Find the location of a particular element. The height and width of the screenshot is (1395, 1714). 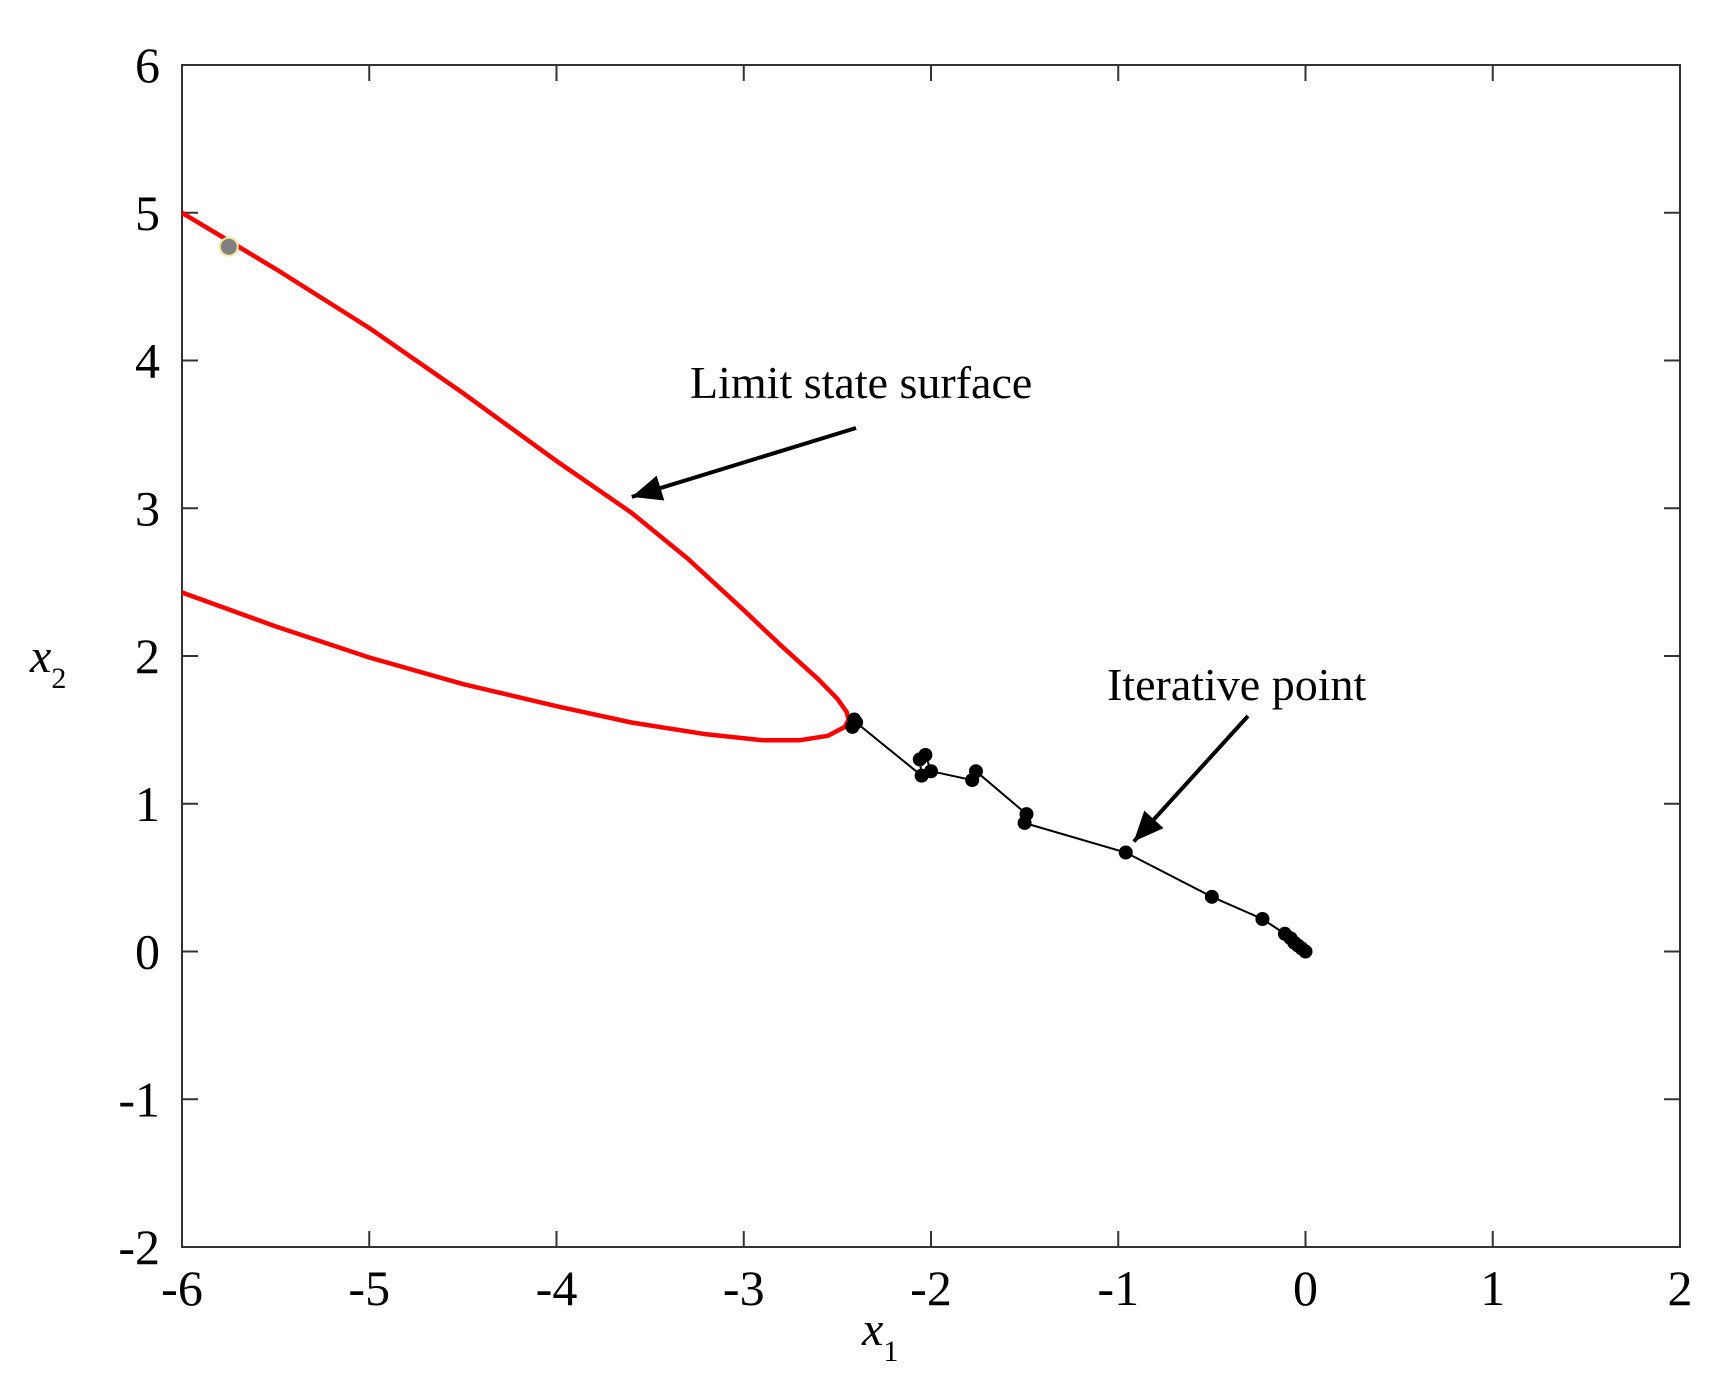

y-tick-label: 6 is located at coordinates (147, 65).